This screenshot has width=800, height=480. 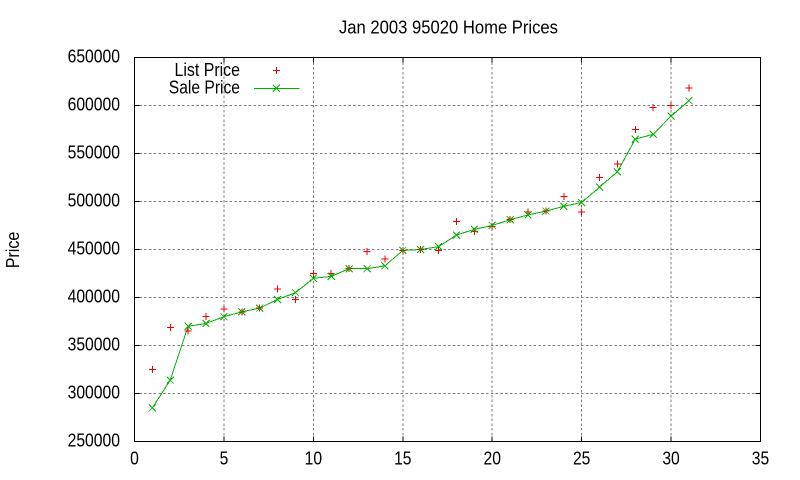 What do you see at coordinates (208, 70) in the screenshot?
I see `svg-text: List Price` at bounding box center [208, 70].